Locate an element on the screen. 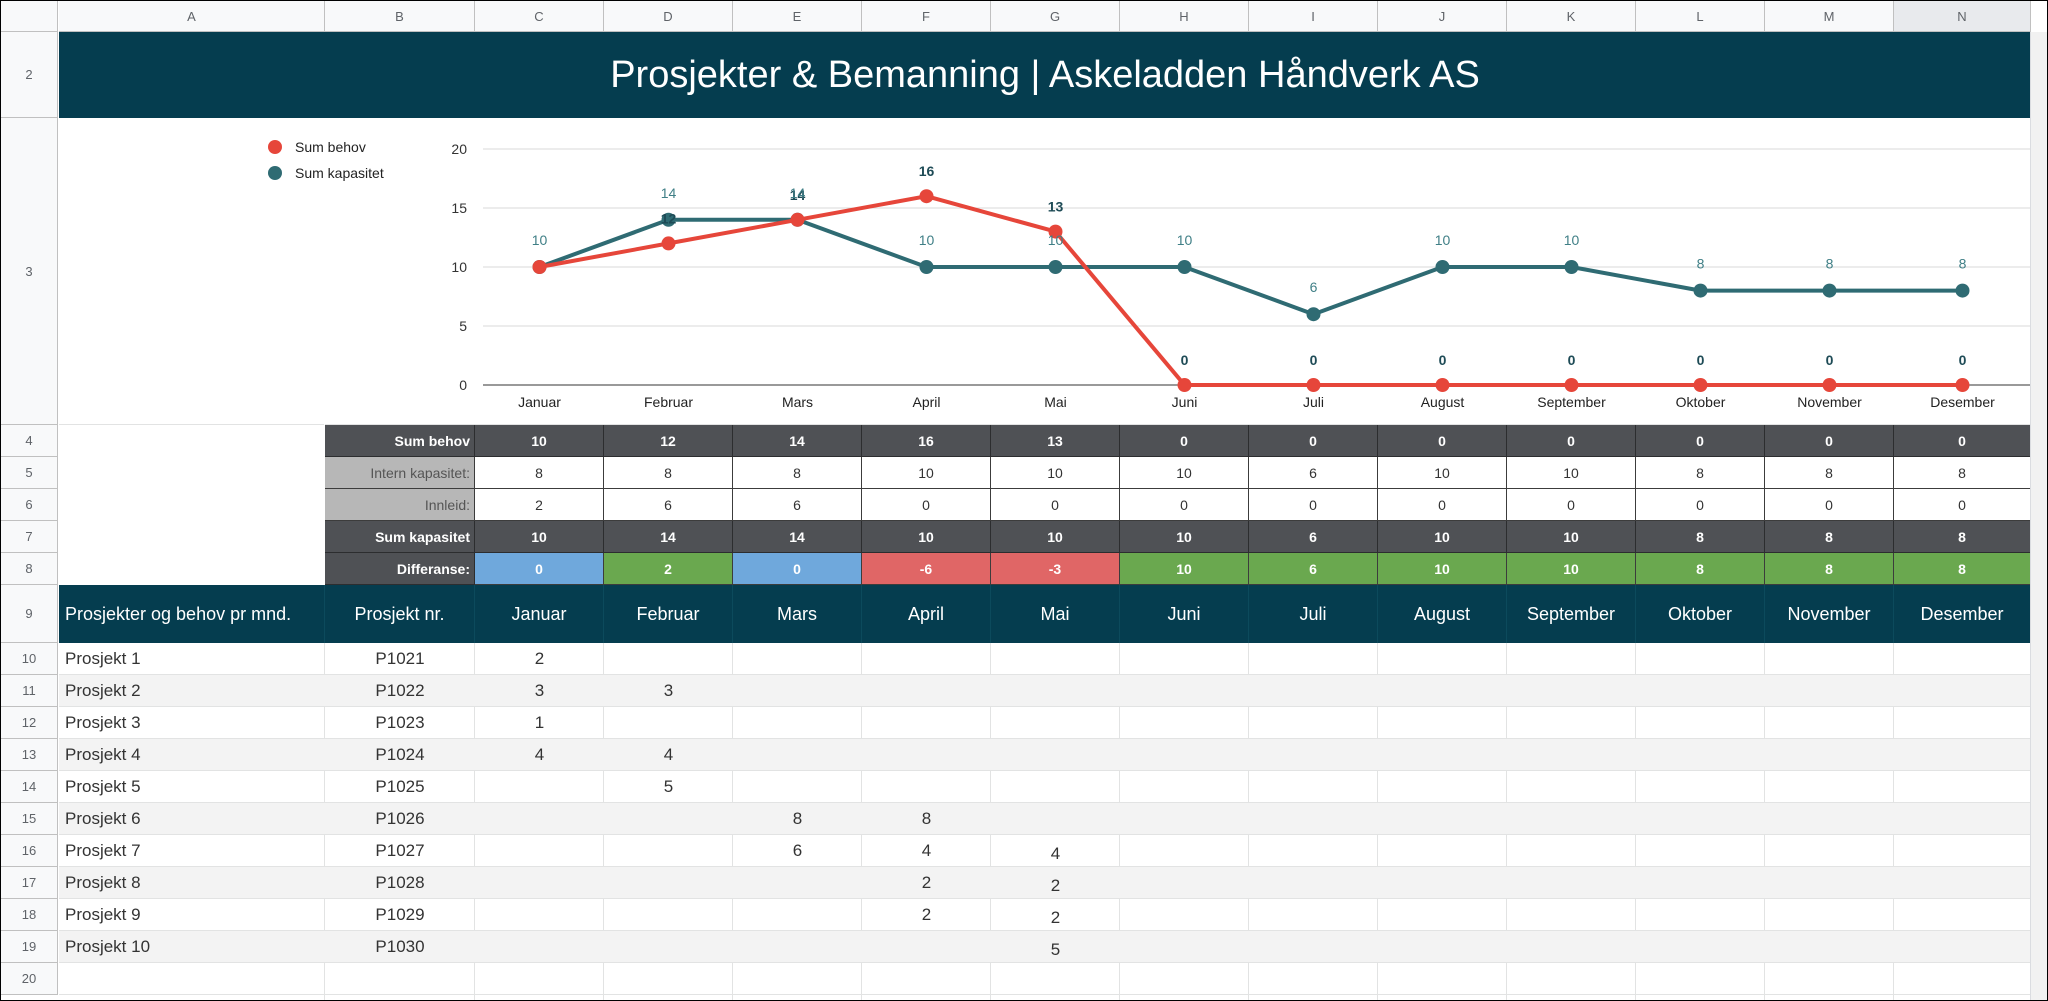 This screenshot has width=2048, height=1001. project-name-cell: Prosjekt 9 is located at coordinates (103, 914).